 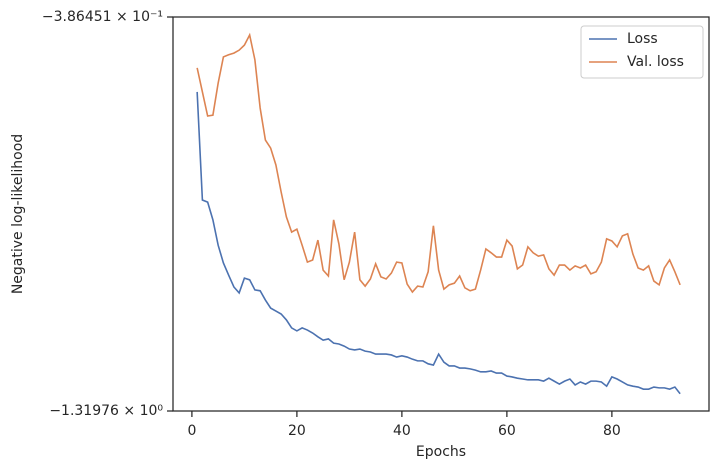 I want to click on x-tick-label: 80, so click(x=612, y=431).